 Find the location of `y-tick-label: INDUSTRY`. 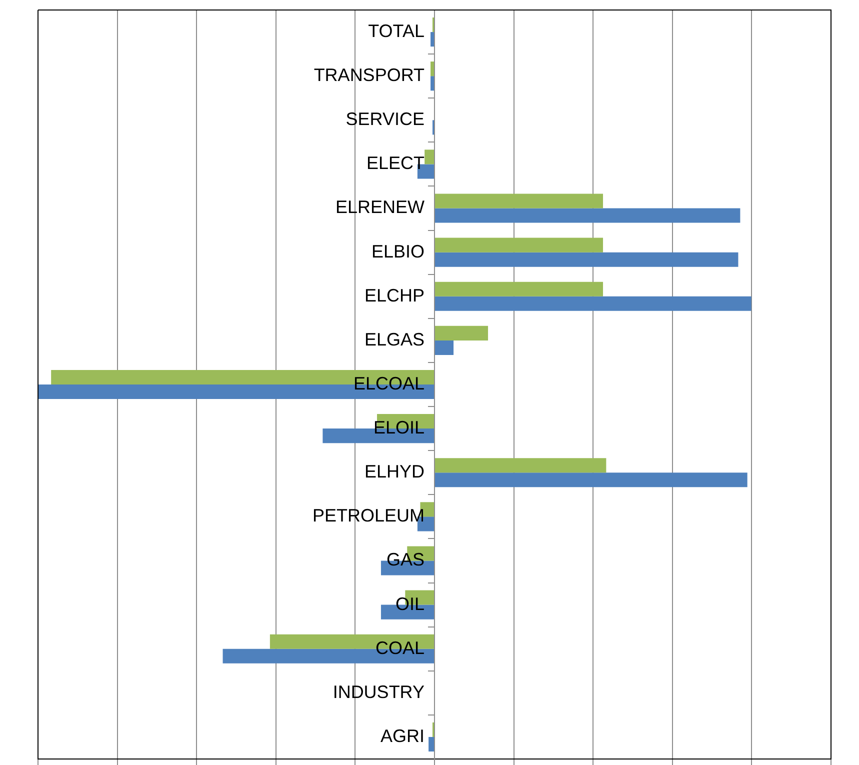

y-tick-label: INDUSTRY is located at coordinates (378, 692).